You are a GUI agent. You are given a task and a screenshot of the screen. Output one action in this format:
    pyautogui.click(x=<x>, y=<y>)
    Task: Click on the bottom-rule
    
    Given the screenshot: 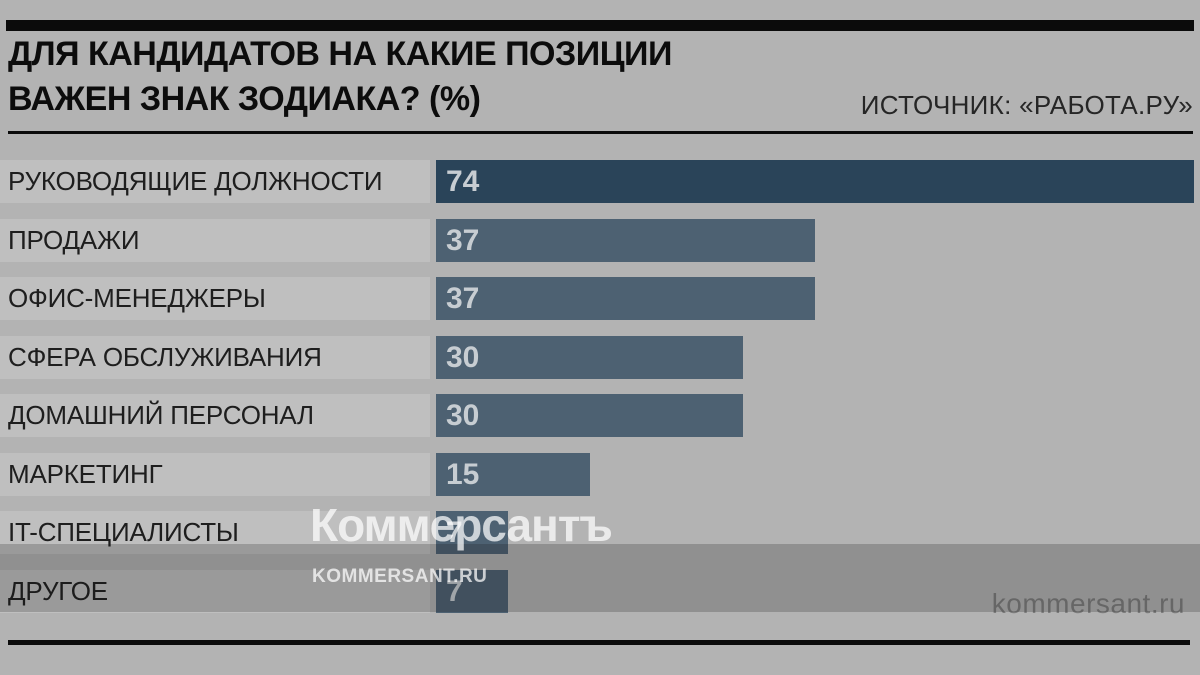 What is the action you would take?
    pyautogui.click(x=599, y=642)
    